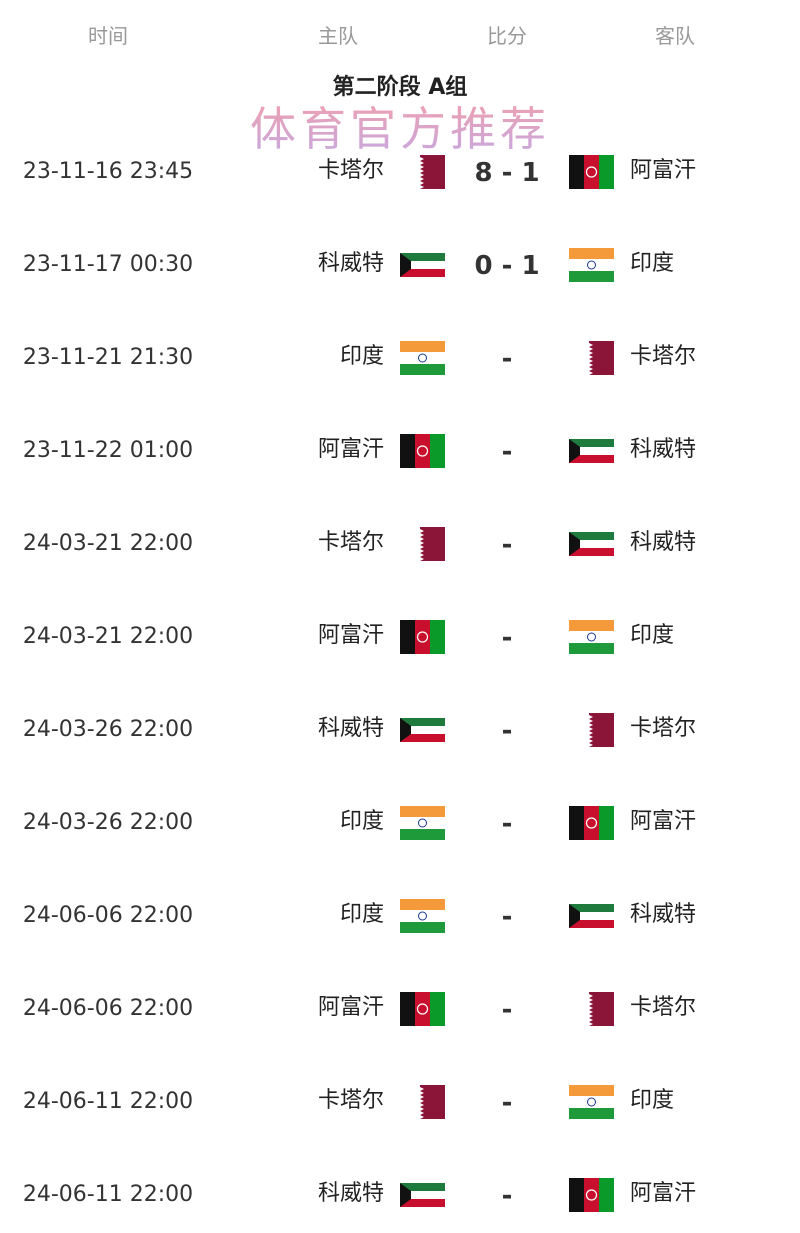  I want to click on match-score: 0 - 1, so click(507, 266).